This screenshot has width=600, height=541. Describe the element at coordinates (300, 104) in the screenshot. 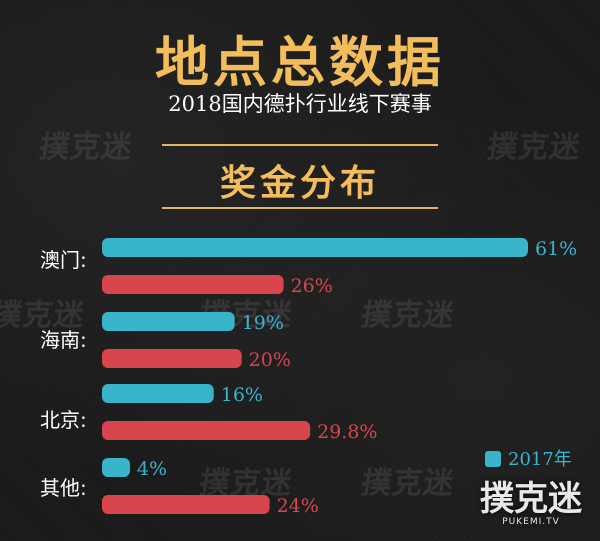

I see `page-subtitle: 2018国内德扑行业线下赛事` at that location.